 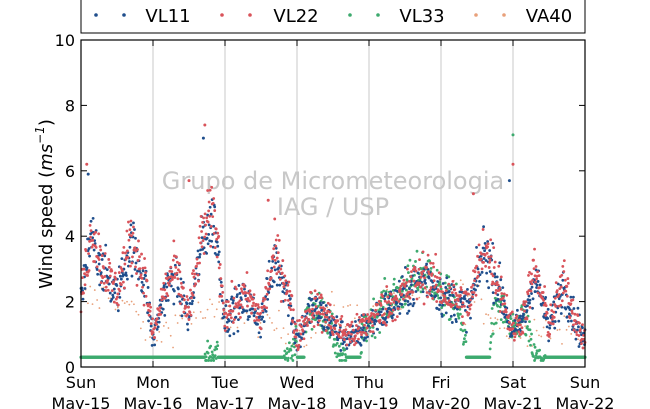 I want to click on x-tick-label-date: May-16, so click(x=153, y=401).